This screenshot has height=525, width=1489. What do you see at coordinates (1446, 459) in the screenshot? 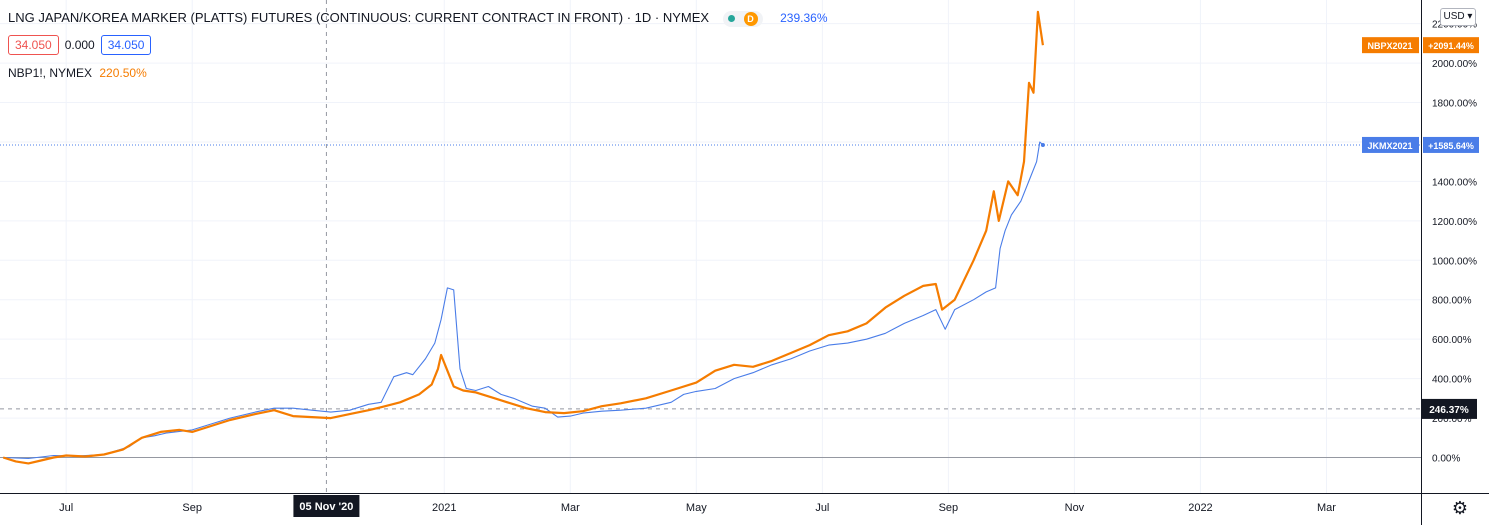
I see `y-tick-label: 0.00%` at bounding box center [1446, 459].